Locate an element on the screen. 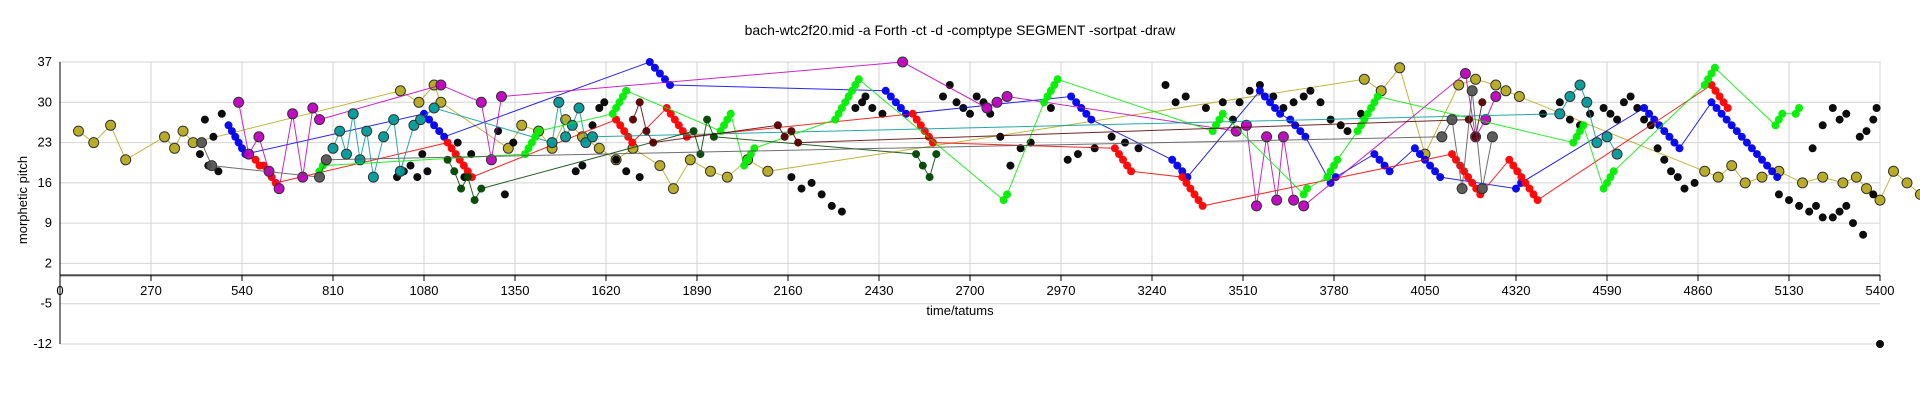  x-tick-label: 540 is located at coordinates (242, 290).